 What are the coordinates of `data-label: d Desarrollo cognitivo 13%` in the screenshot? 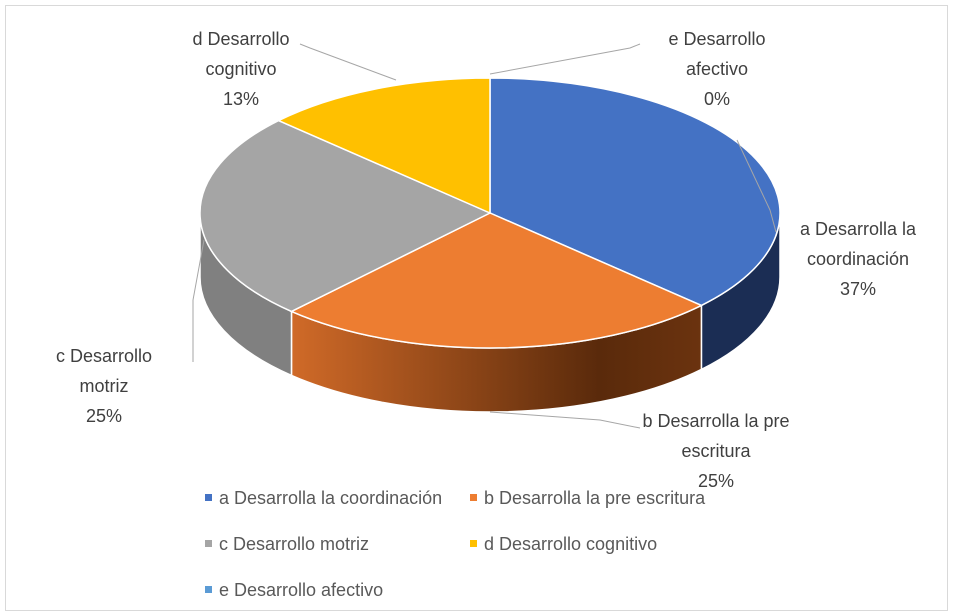 It's located at (241, 69).